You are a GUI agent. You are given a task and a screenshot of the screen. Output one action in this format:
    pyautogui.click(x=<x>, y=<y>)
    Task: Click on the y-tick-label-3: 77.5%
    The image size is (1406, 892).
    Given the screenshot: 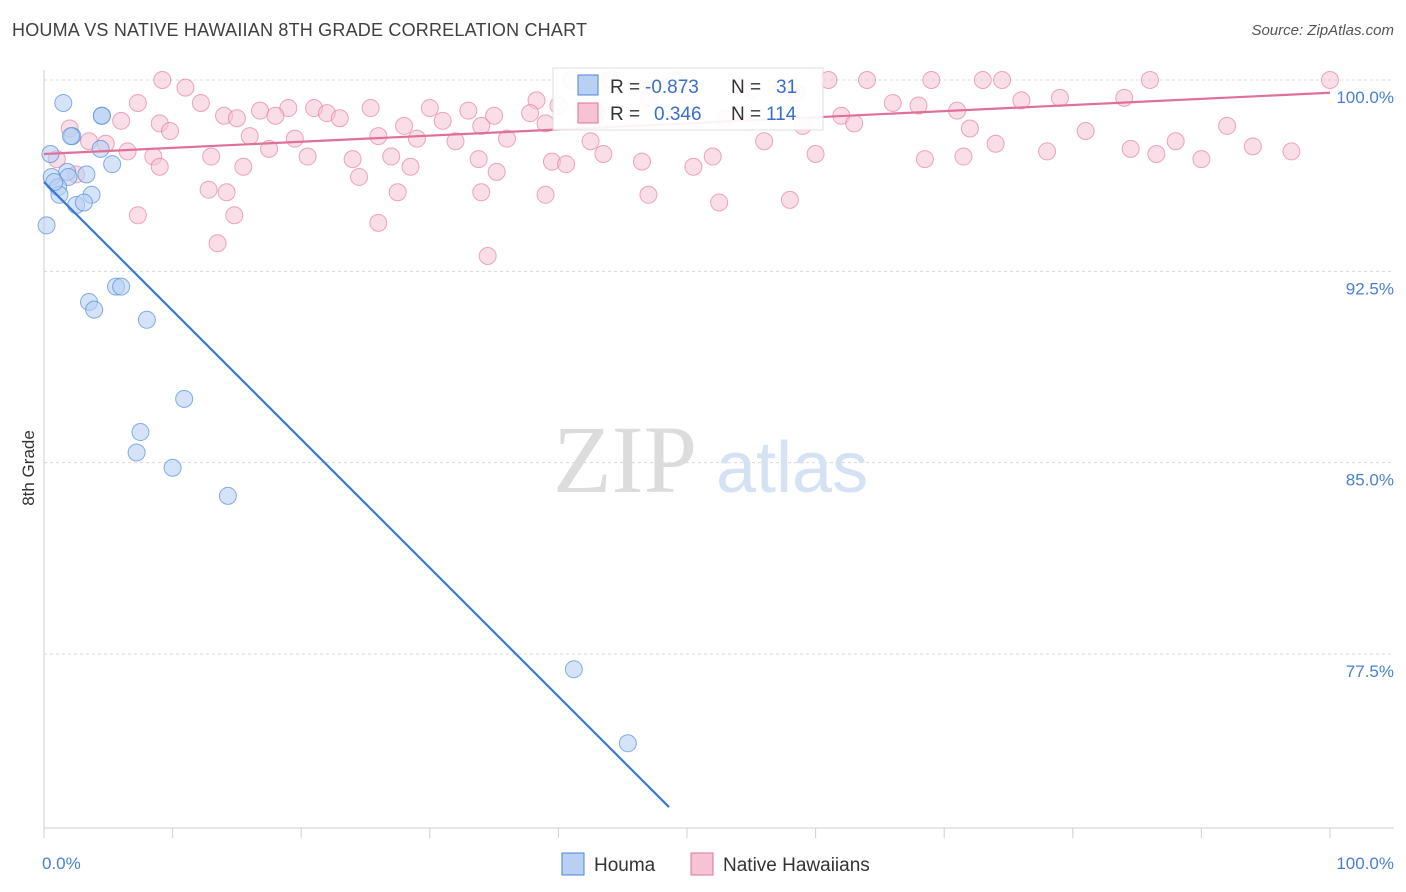 What is the action you would take?
    pyautogui.click(x=1370, y=671)
    